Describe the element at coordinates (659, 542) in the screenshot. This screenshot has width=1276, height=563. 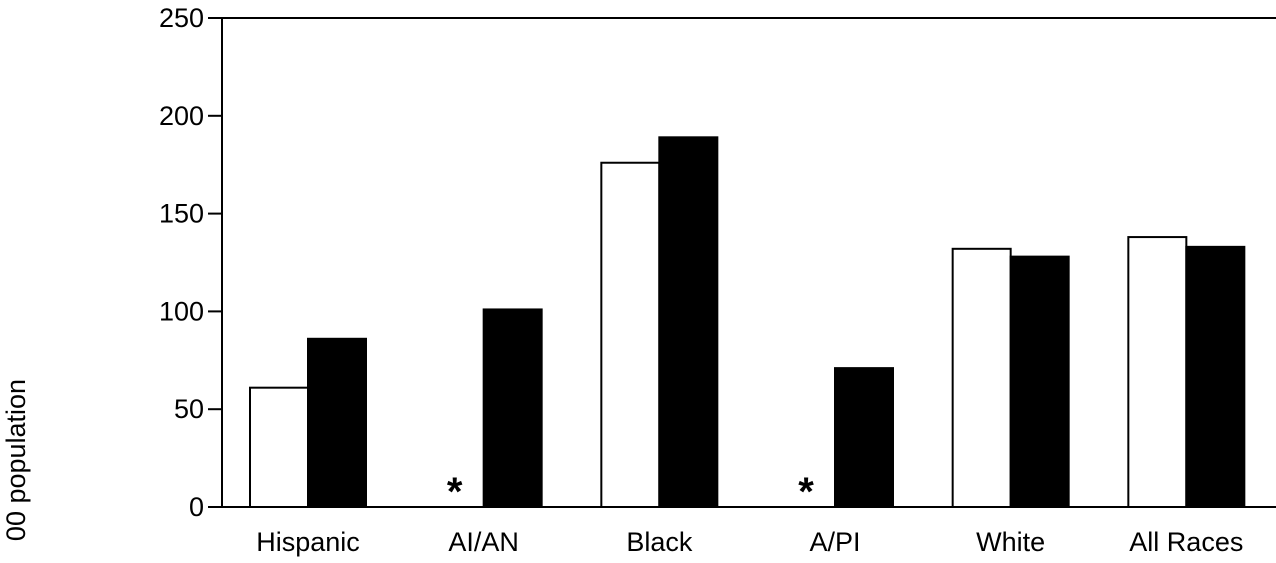
I see `x-category-label: Black` at that location.